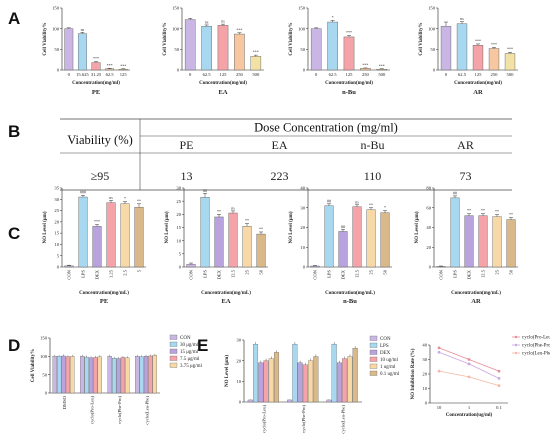 This screenshot has height=446, width=550. What do you see at coordinates (96, 74) in the screenshot?
I see `x-tick-label: 31.25` at bounding box center [96, 74].